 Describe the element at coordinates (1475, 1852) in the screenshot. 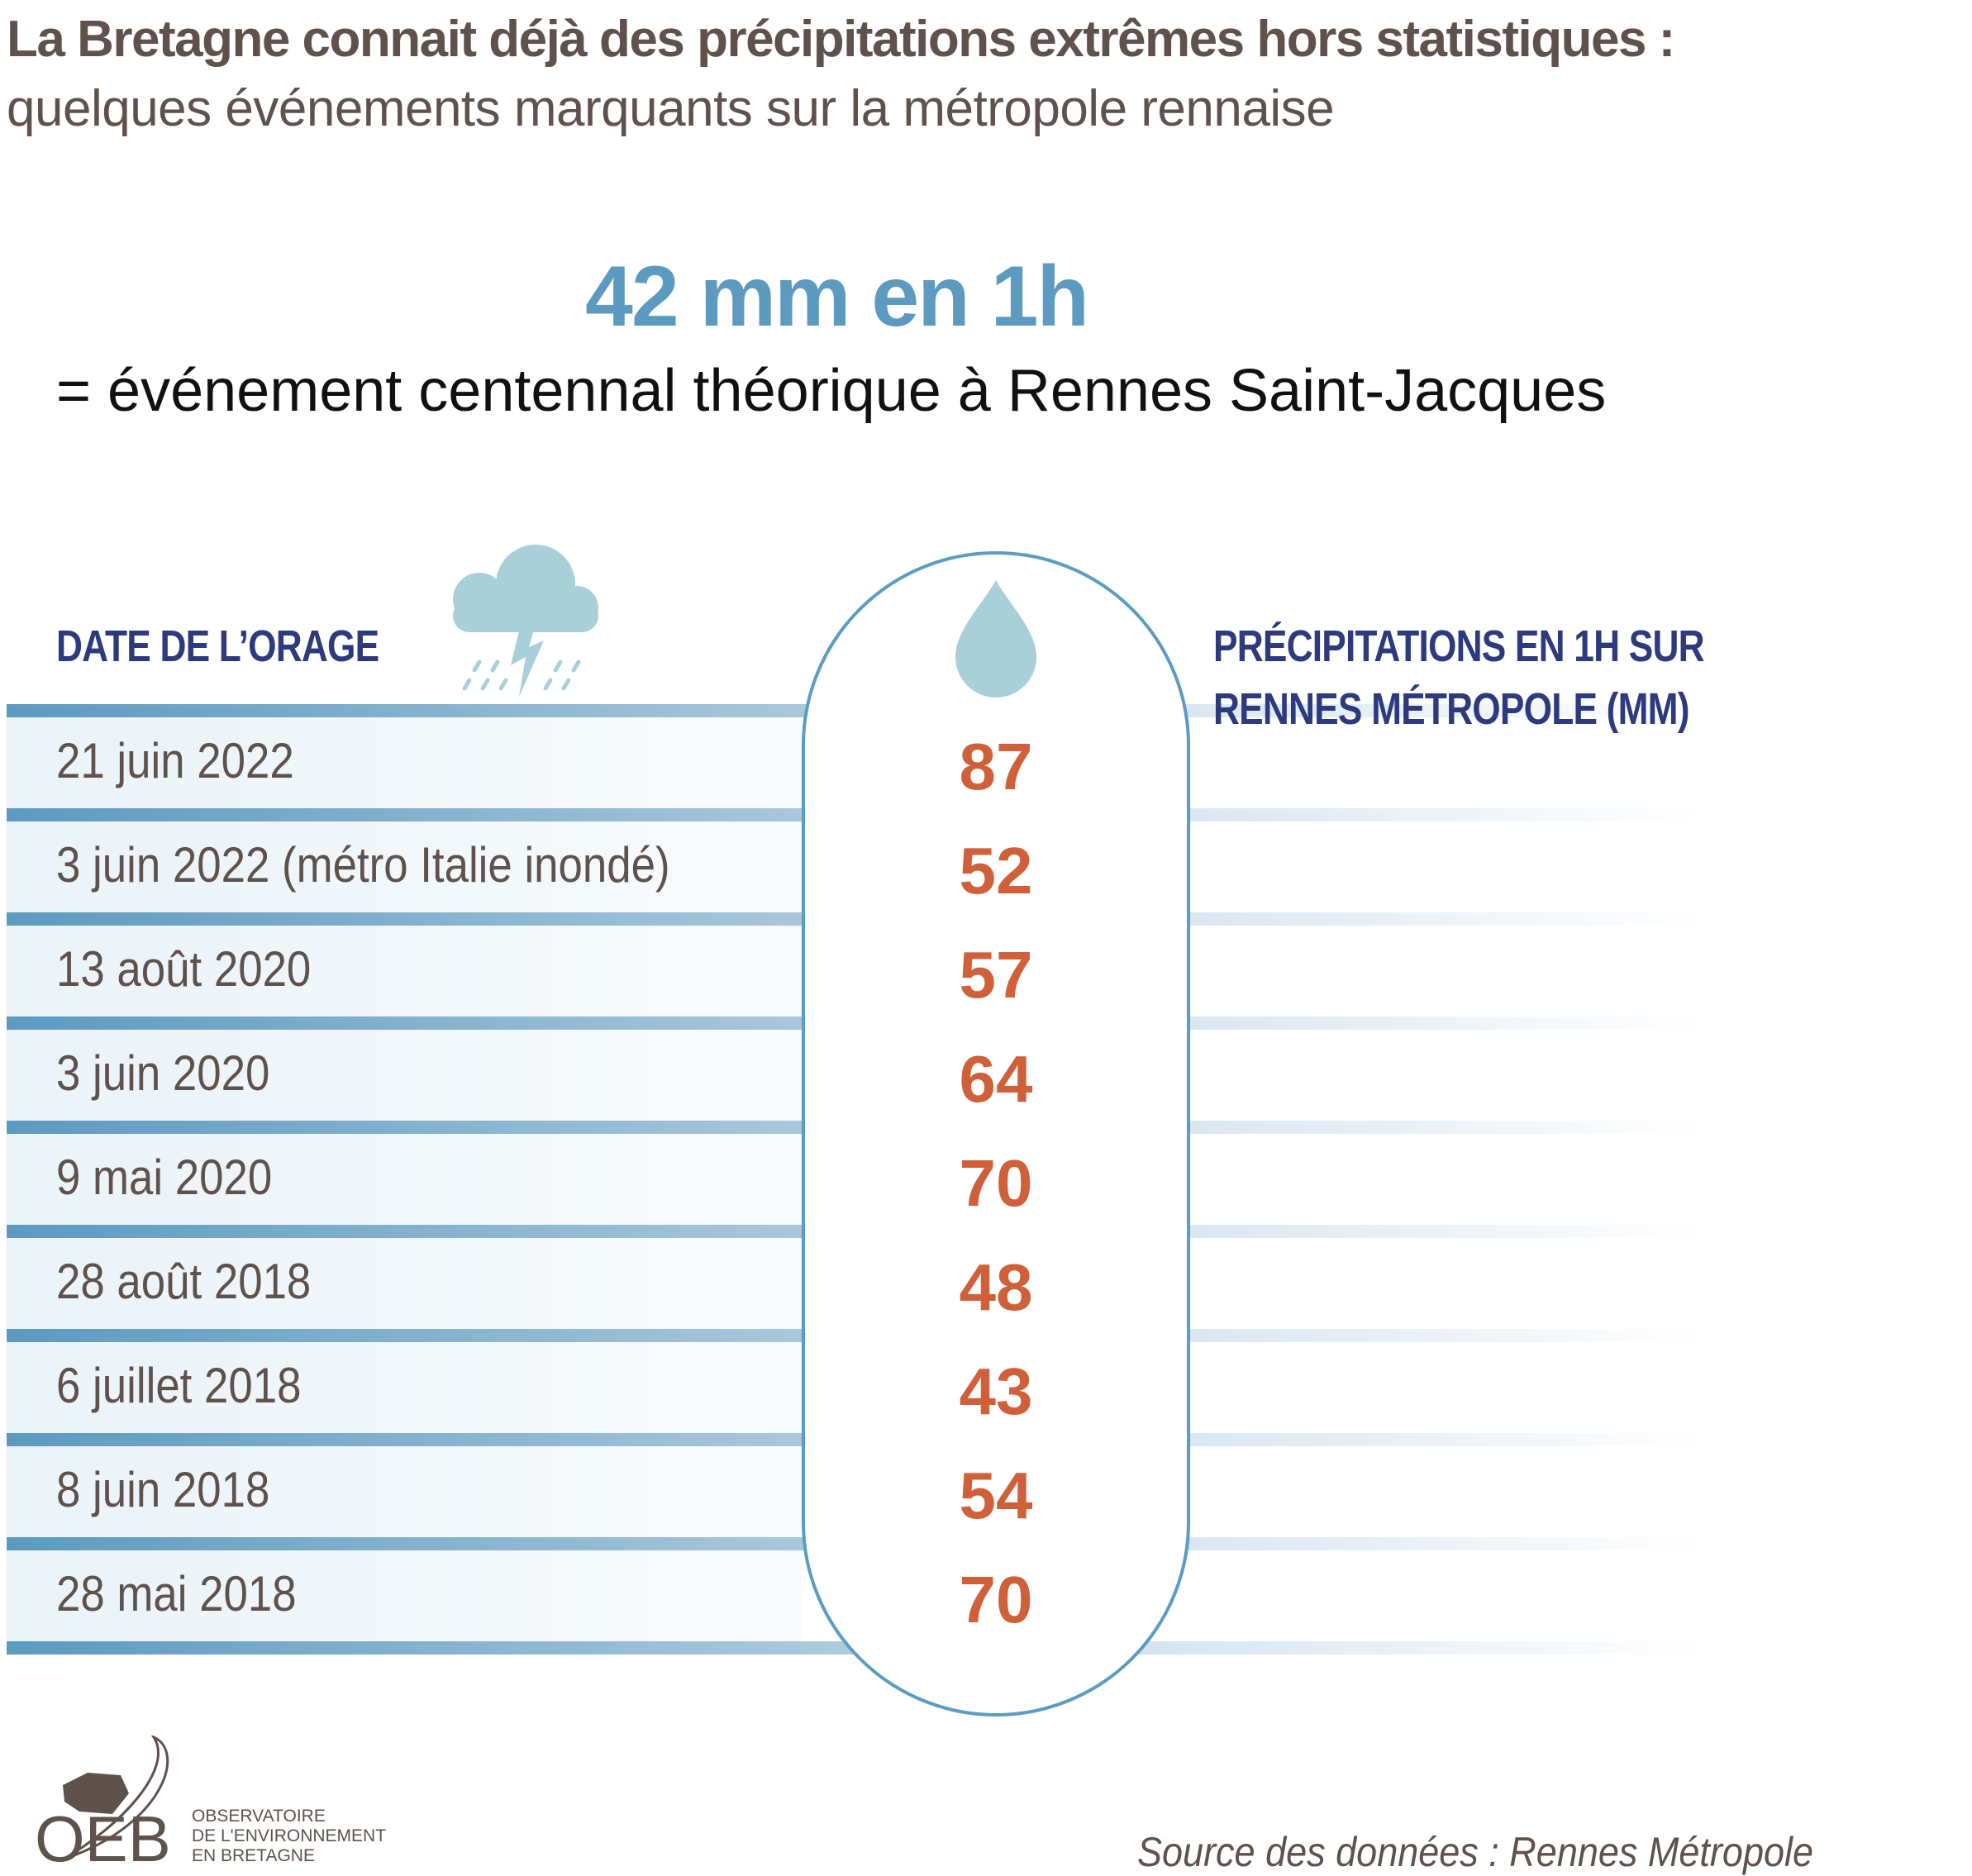

I see `source-note: Source des données : Rennes Métropole` at that location.